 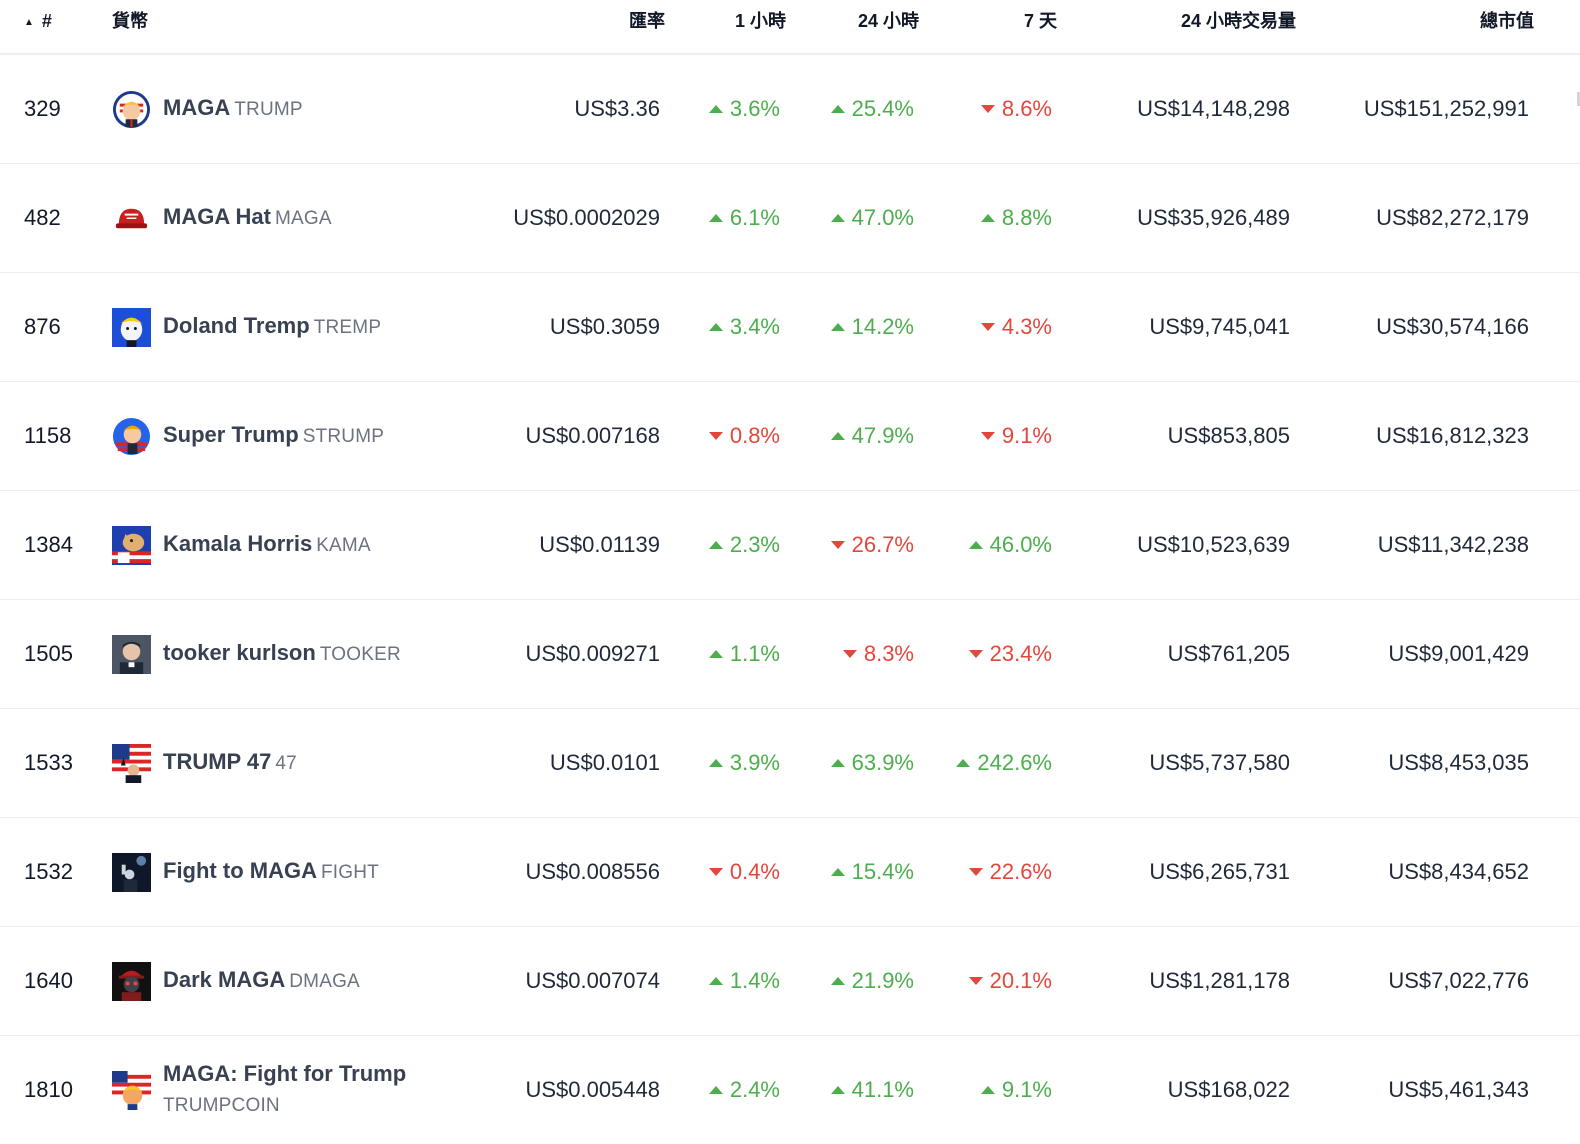 I want to click on header-7d: 7 天, so click(x=1040, y=21).